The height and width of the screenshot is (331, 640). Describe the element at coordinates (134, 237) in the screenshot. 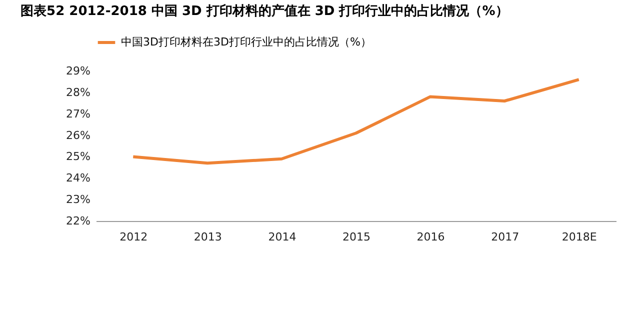

I see `x-tick-label: 2012` at that location.